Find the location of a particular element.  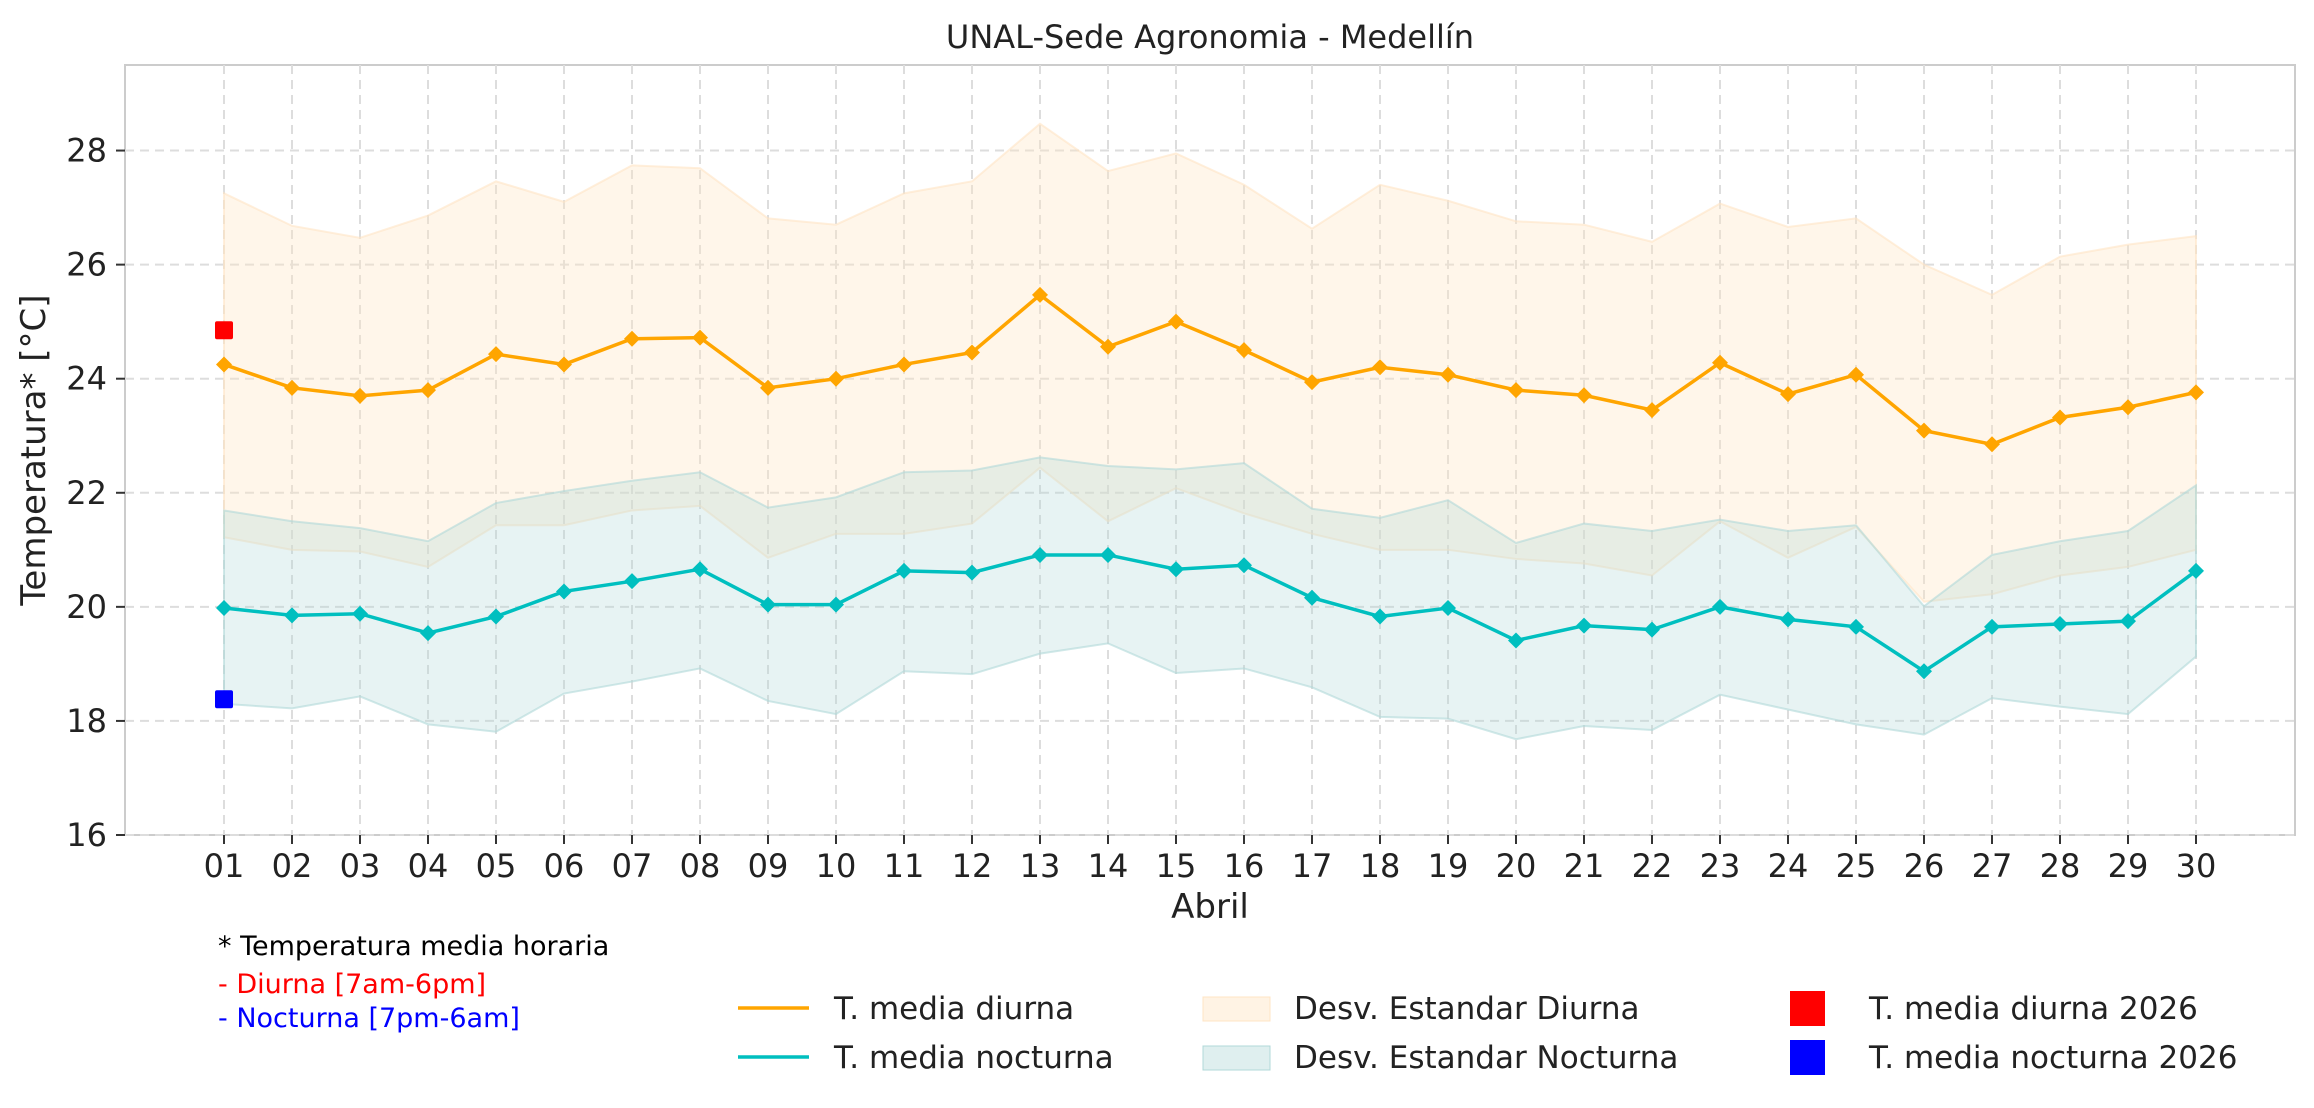

line-nocturna is located at coordinates (1210, 613).